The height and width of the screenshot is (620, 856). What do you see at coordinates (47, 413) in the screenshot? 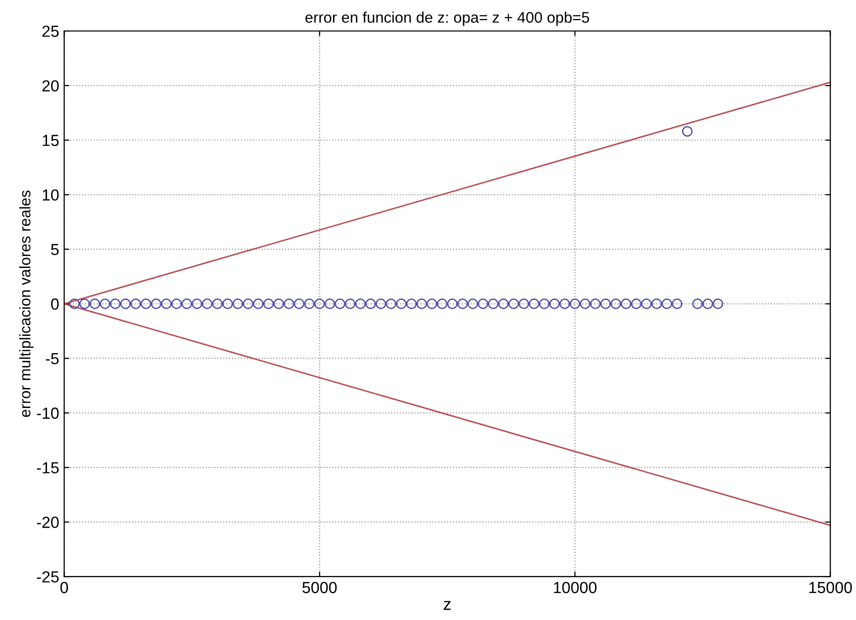
I see `y-tick-label: -10` at bounding box center [47, 413].